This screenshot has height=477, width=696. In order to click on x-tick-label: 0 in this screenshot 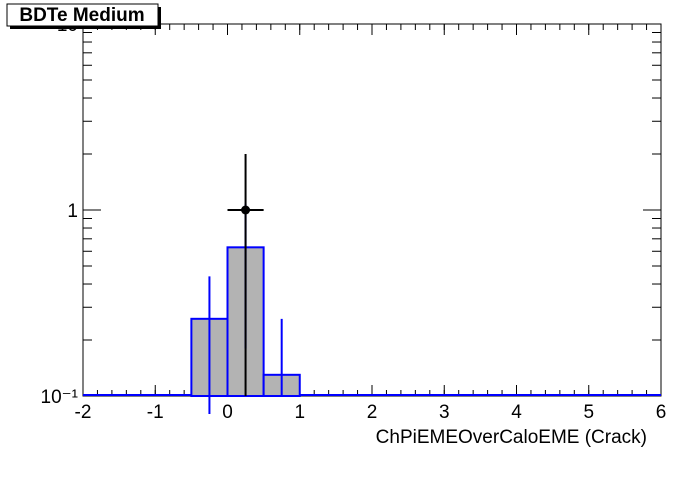, I will do `click(227, 412)`.